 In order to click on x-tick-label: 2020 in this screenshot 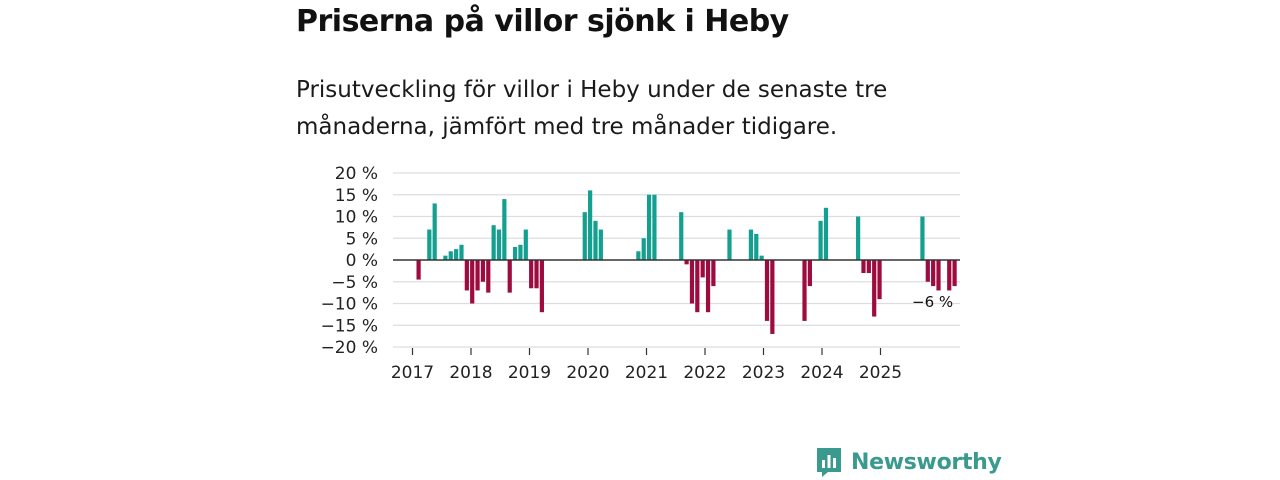, I will do `click(587, 373)`.